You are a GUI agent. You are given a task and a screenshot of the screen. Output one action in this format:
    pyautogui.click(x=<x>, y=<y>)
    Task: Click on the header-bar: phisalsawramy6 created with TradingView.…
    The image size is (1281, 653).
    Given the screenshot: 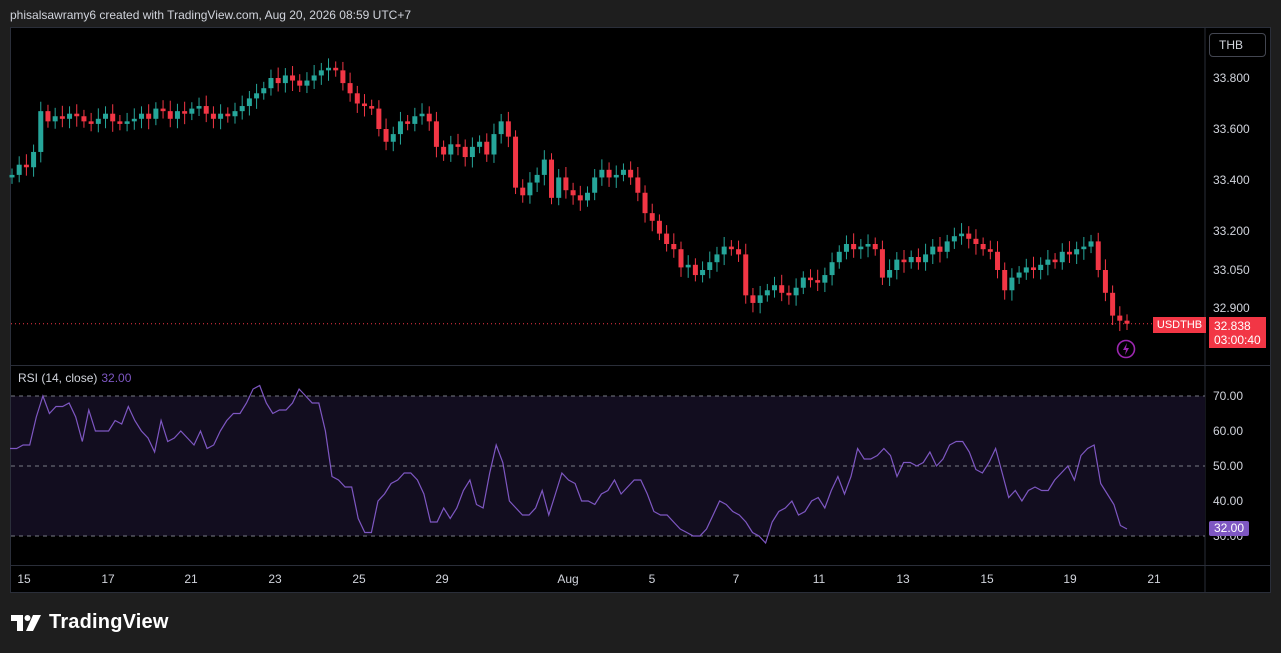 What is the action you would take?
    pyautogui.click(x=640, y=14)
    